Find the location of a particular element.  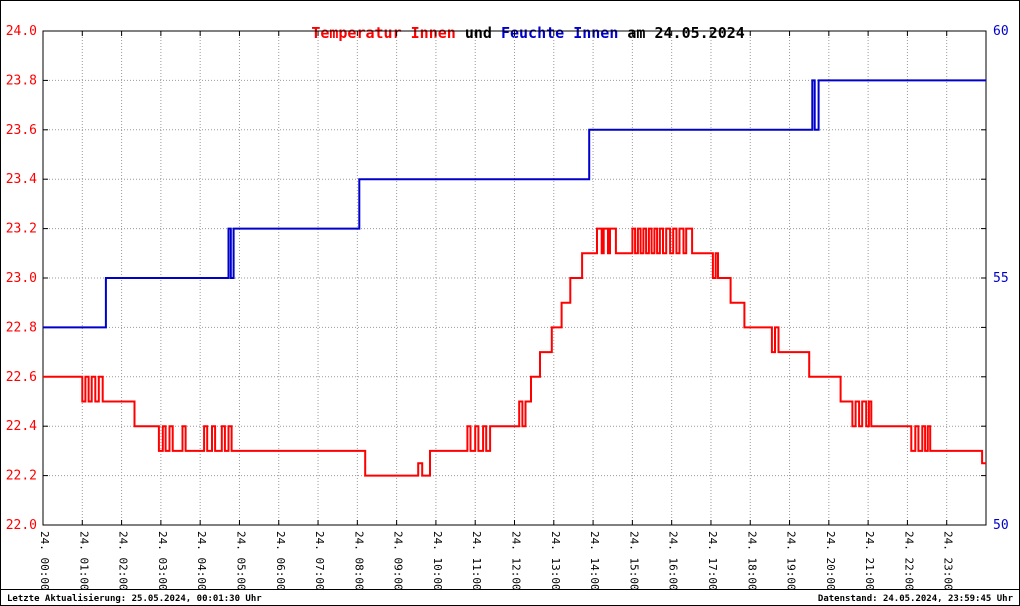

x-tick-label: 24. 02:00 is located at coordinates (123, 561).